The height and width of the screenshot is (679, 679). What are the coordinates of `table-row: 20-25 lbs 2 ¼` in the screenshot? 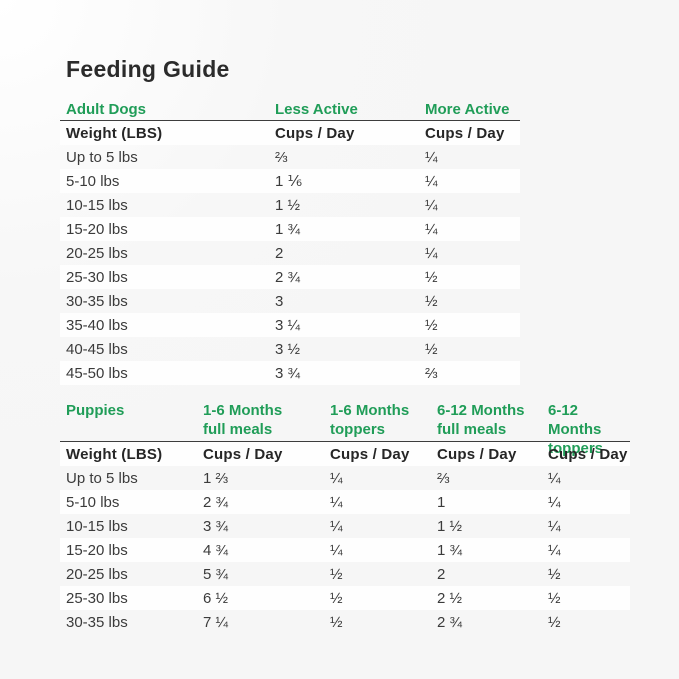 It's located at (290, 253).